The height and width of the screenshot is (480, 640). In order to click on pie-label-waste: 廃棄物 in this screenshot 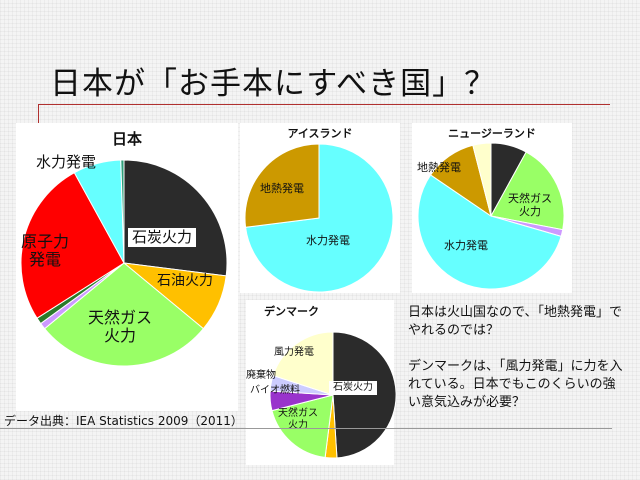, I will do `click(261, 375)`.